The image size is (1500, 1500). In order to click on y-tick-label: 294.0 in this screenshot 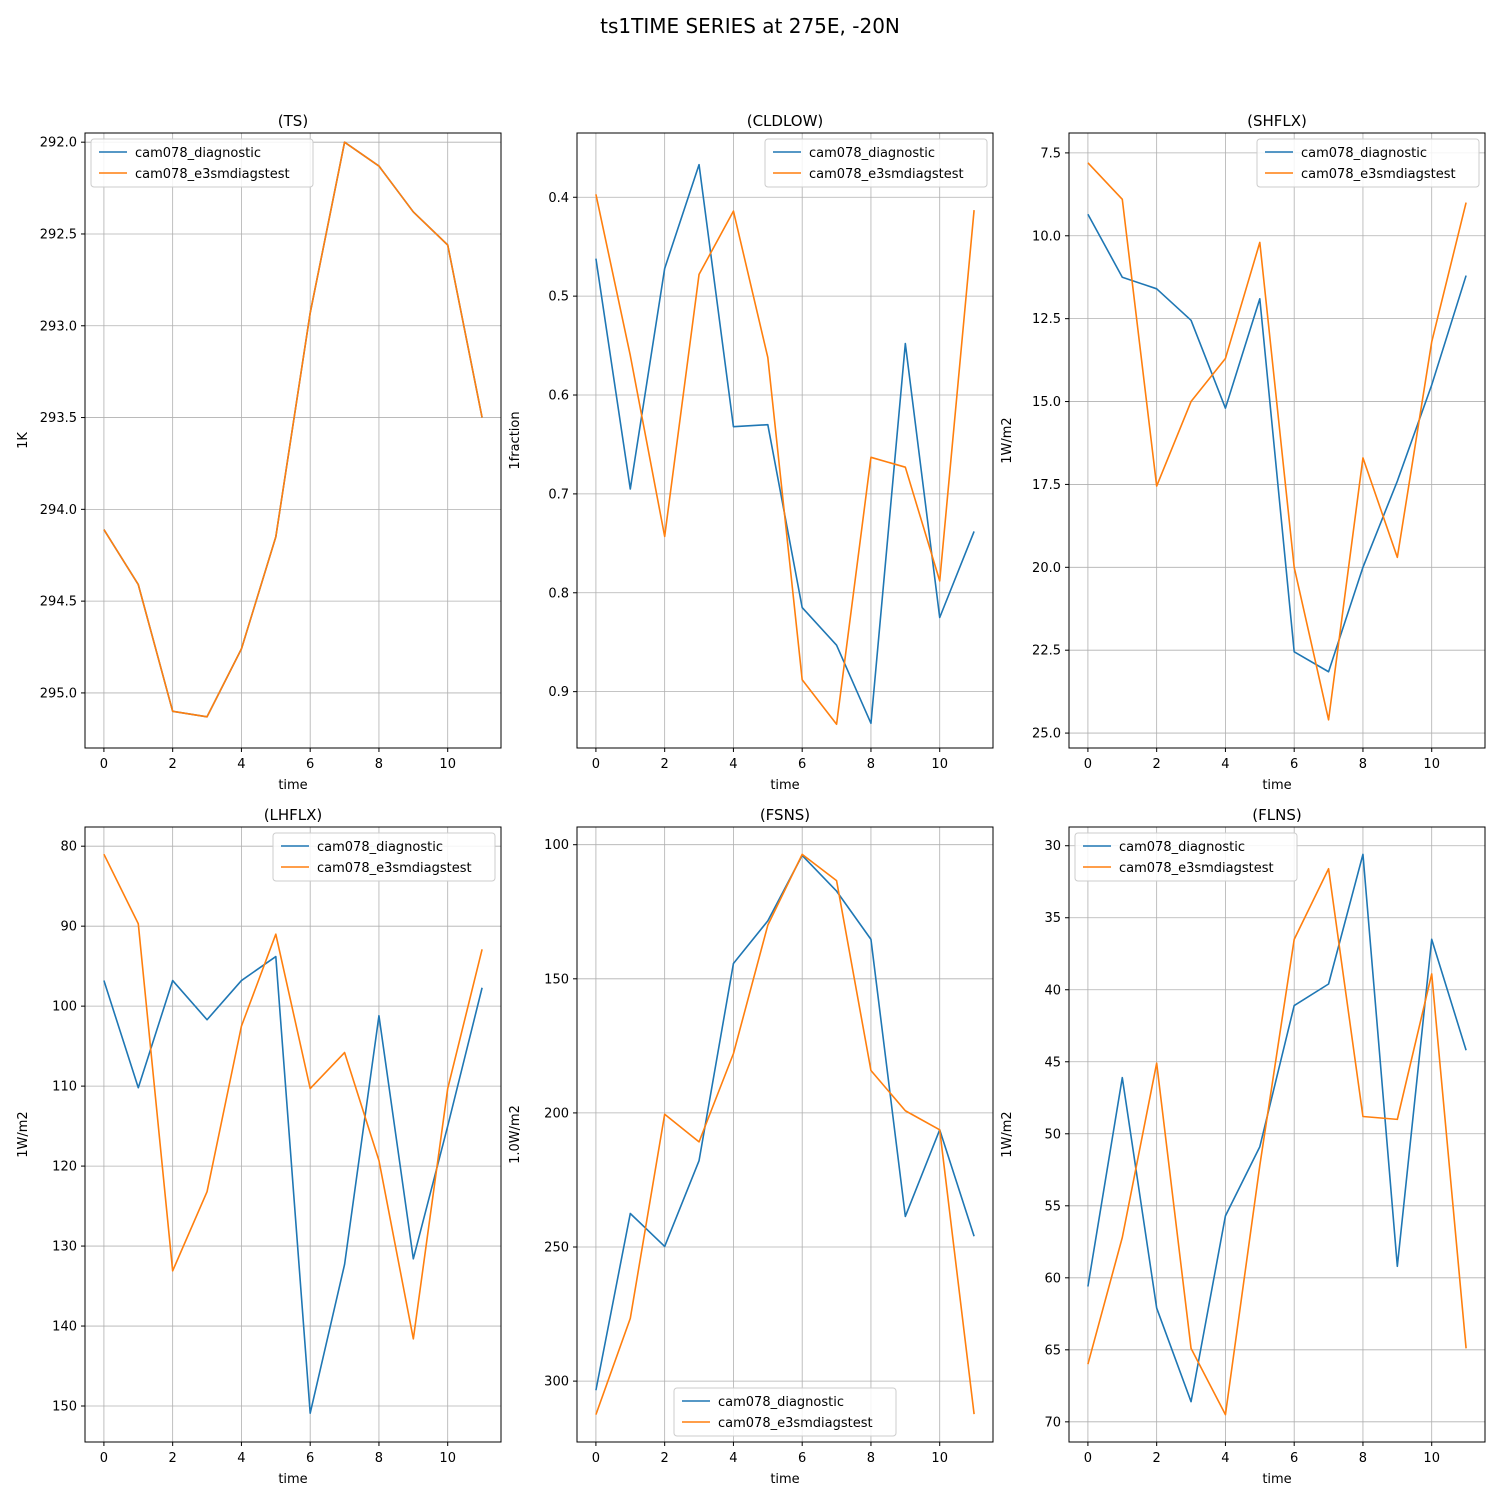, I will do `click(58, 510)`.